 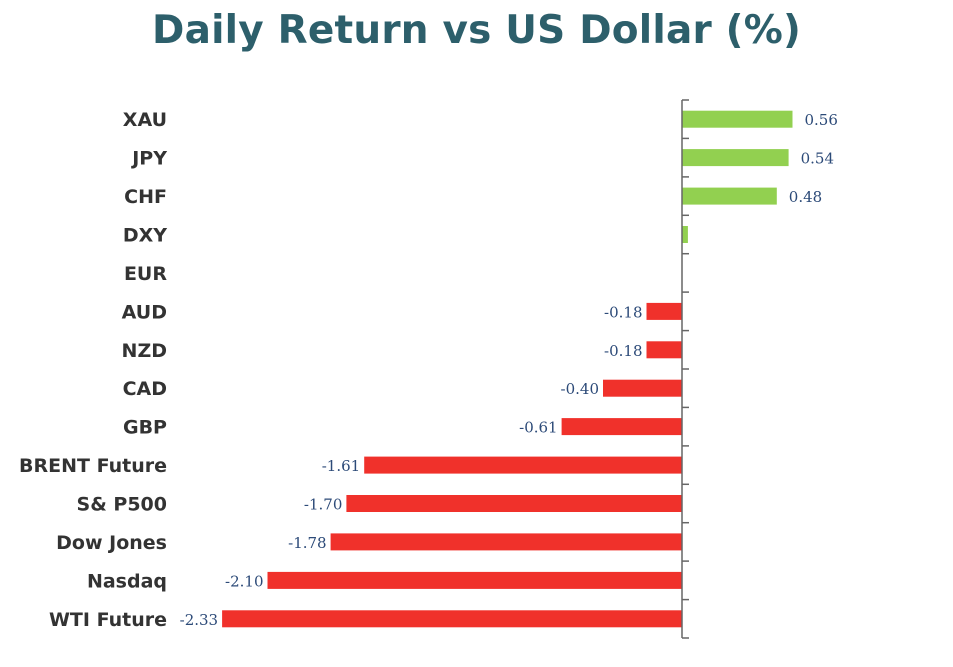 I want to click on category-label-nzd: NZD, so click(x=144, y=351).